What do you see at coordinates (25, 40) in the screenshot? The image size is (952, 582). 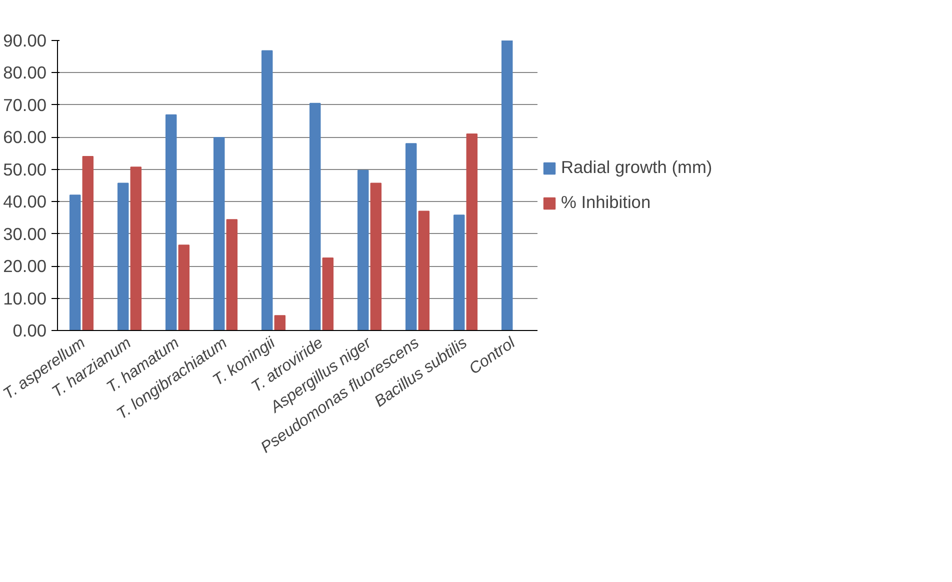 I see `y-tick-label: 90.00` at bounding box center [25, 40].